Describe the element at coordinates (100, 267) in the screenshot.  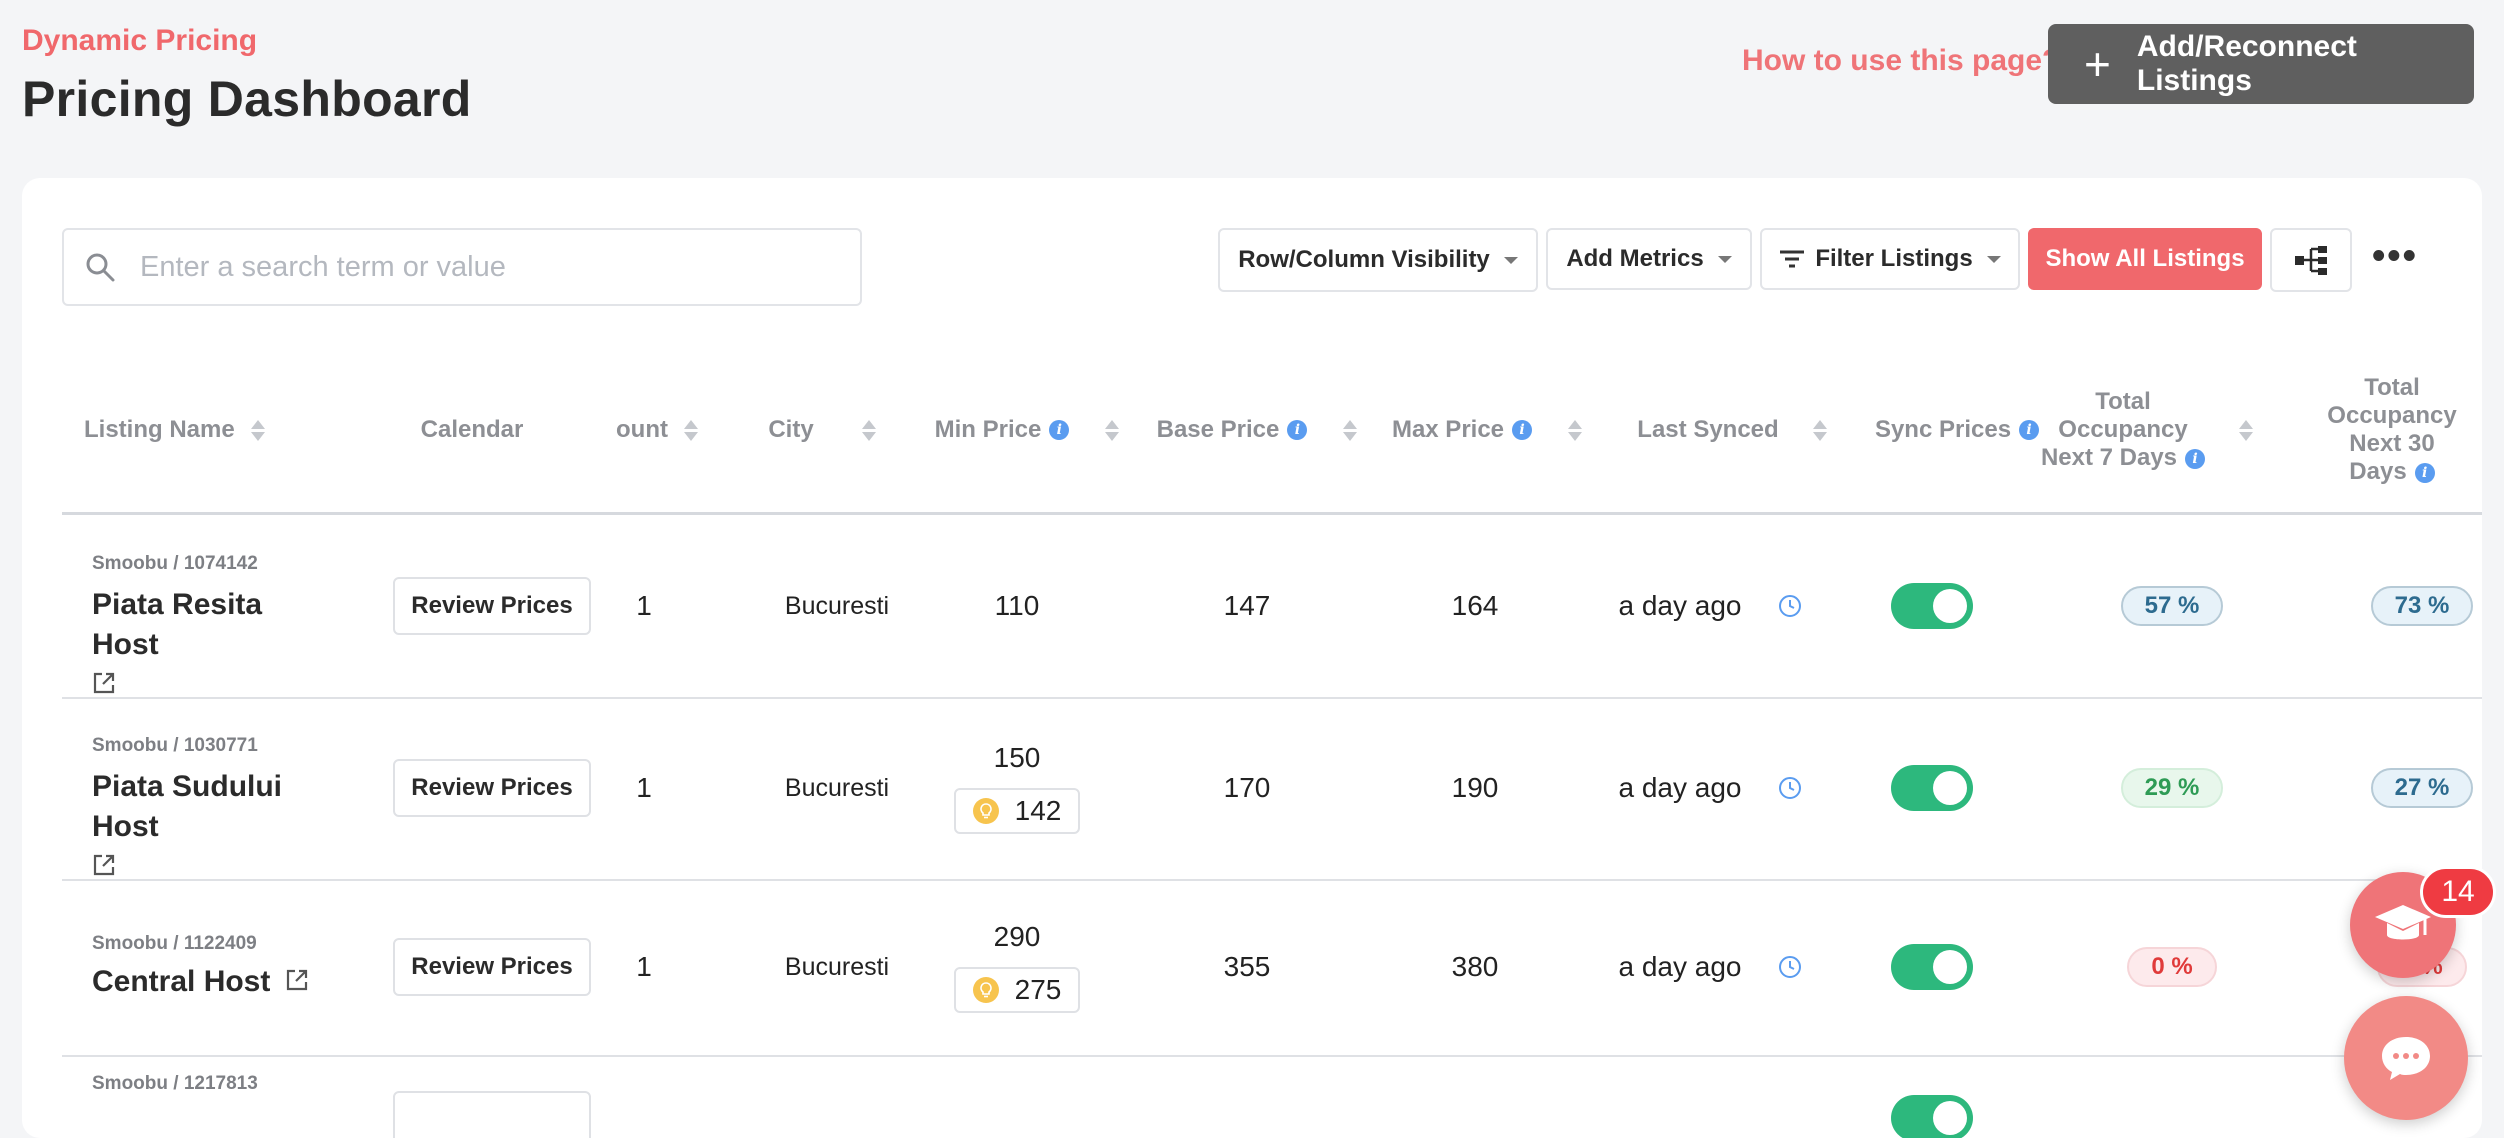
I see `search-icon` at that location.